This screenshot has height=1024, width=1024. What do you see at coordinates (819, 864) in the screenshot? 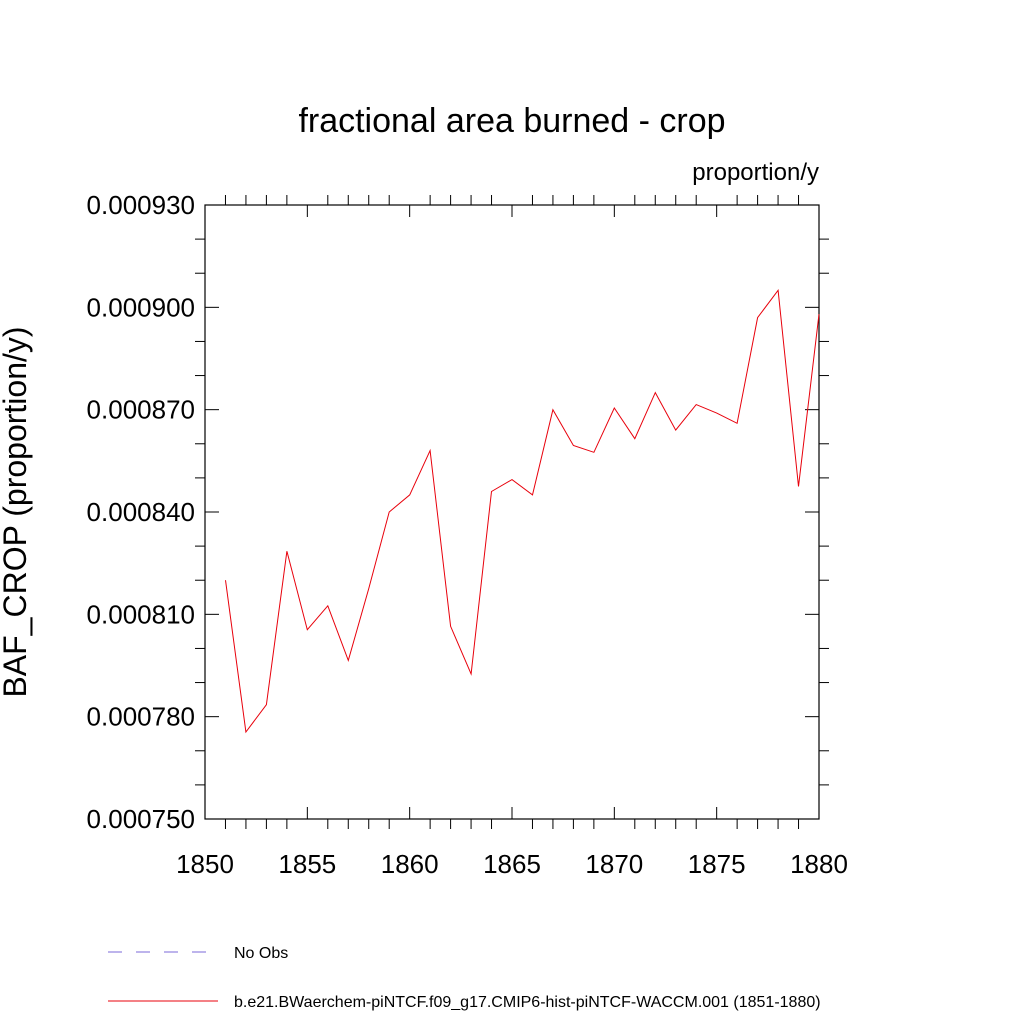
I see `x-tick-label: 1880` at bounding box center [819, 864].